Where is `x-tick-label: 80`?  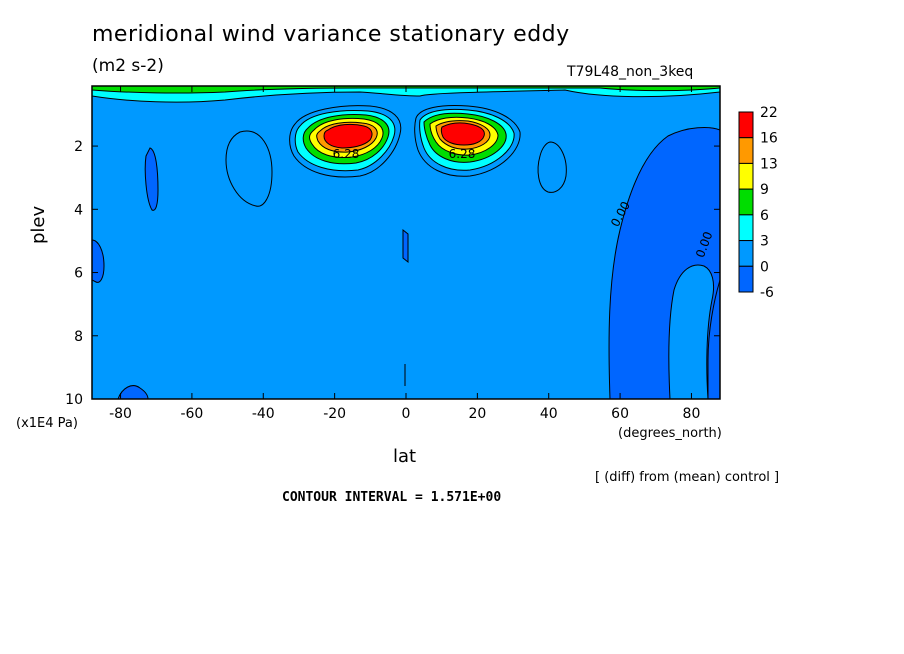 x-tick-label: 80 is located at coordinates (692, 414).